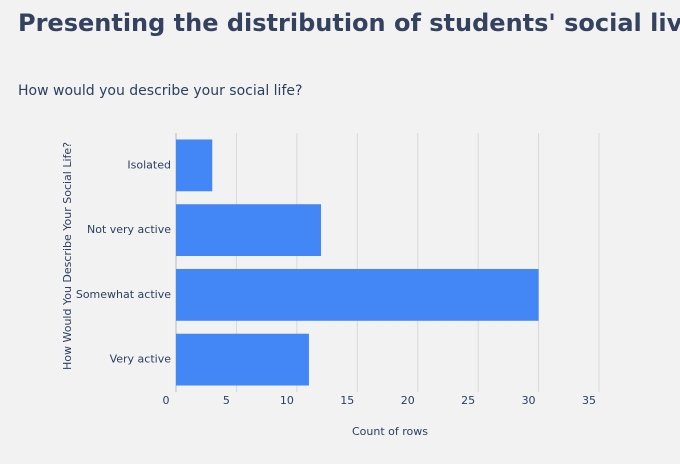 This screenshot has width=680, height=464. What do you see at coordinates (390, 431) in the screenshot?
I see `x-axis-title: Count of rows` at bounding box center [390, 431].